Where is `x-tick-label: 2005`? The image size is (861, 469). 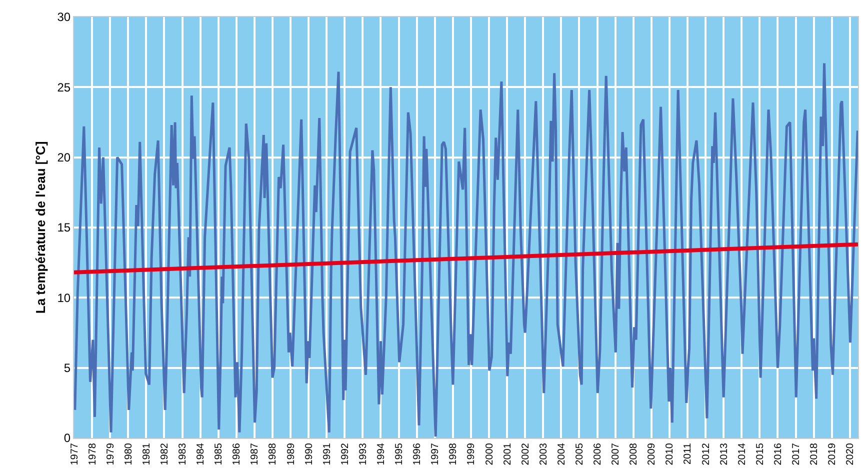 x-tick-label: 2005 is located at coordinates (580, 454).